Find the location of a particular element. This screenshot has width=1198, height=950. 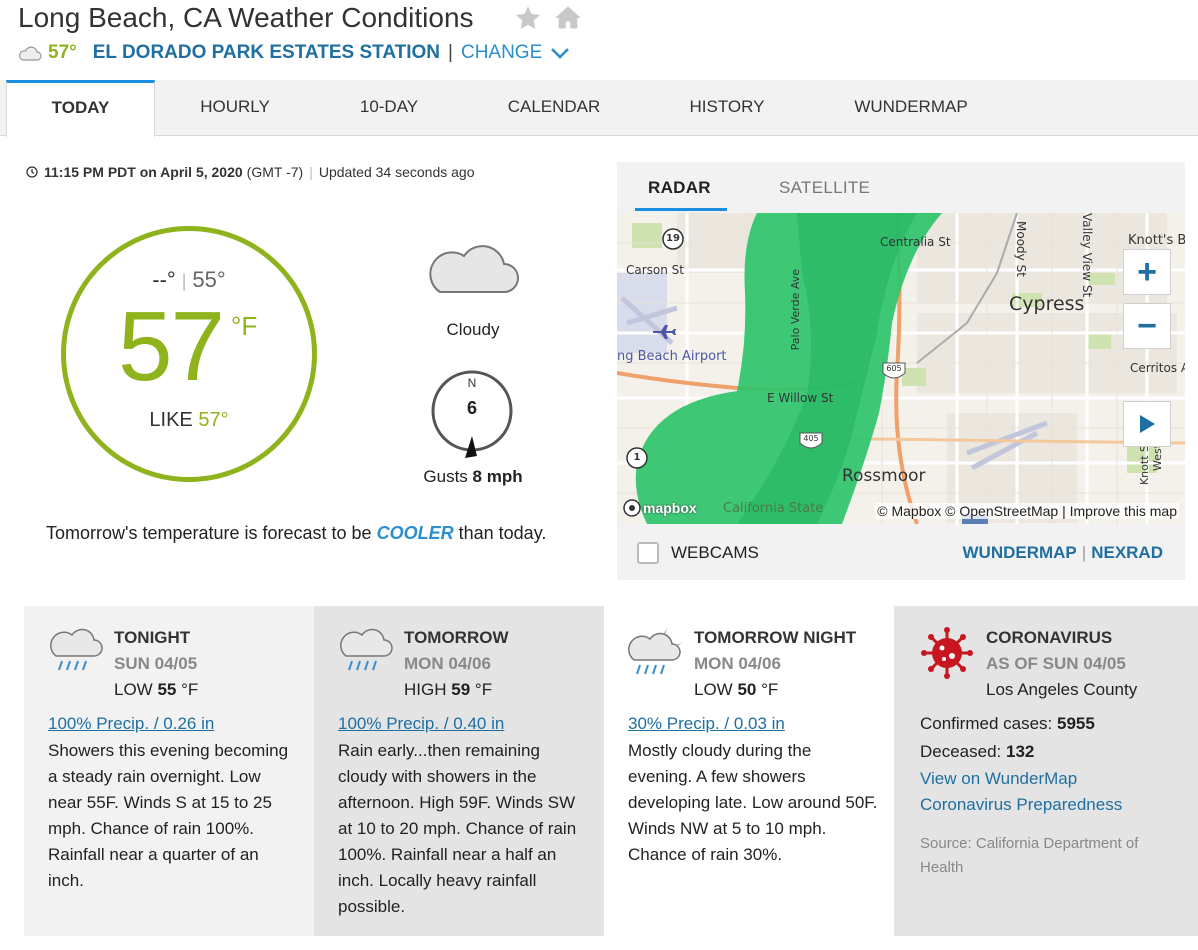

home-icon is located at coordinates (568, 18).